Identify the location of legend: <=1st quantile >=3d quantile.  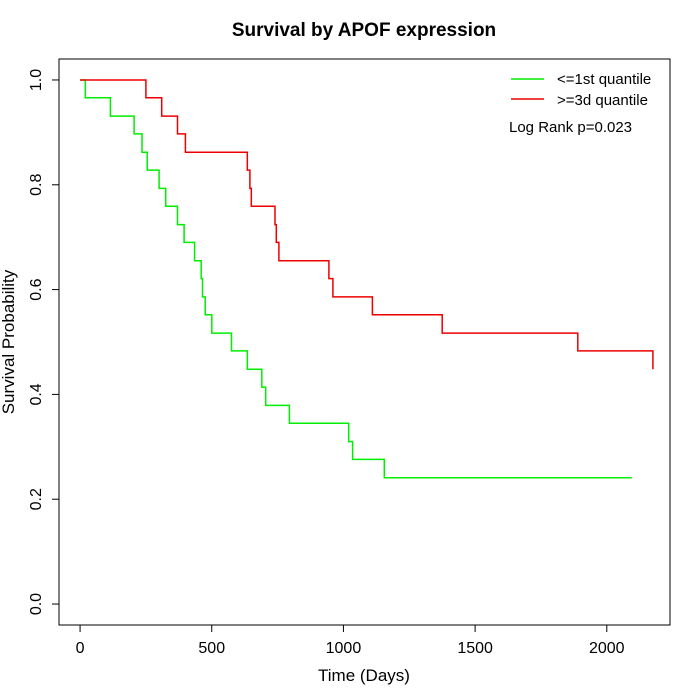
(581, 90).